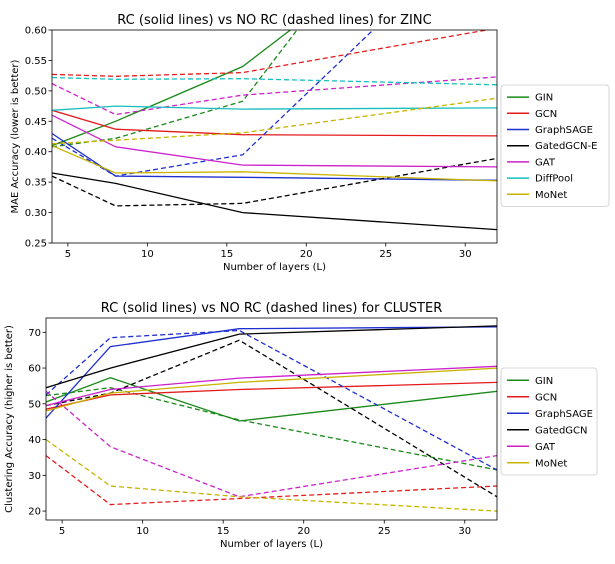  Describe the element at coordinates (36, 122) in the screenshot. I see `y-tick-label: 0.45` at that location.